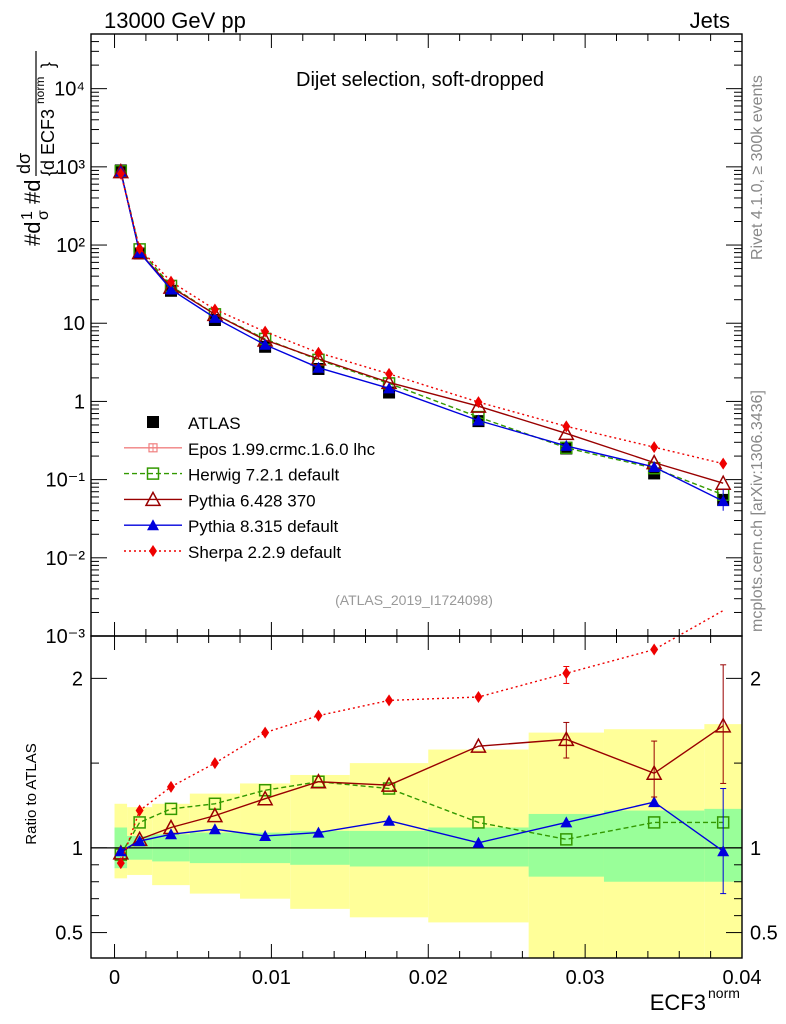 The image size is (786, 1024). Describe the element at coordinates (710, 20) in the screenshot. I see `category-label: Jets` at that location.